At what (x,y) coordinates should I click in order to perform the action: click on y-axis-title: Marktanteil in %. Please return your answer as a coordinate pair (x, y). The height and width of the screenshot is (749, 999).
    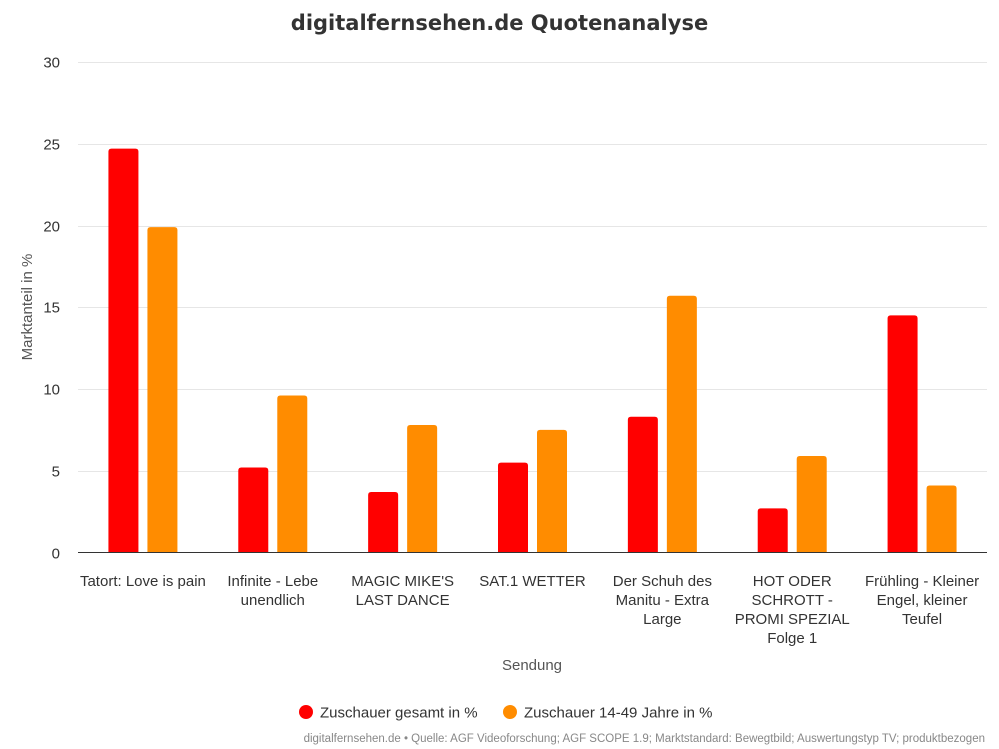
    Looking at the image, I should click on (27, 307).